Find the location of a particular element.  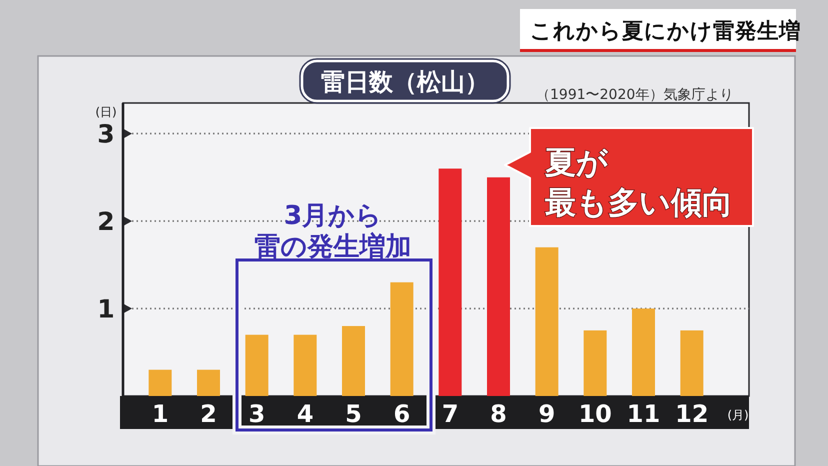

y-tick-label: 1 is located at coordinates (106, 309).